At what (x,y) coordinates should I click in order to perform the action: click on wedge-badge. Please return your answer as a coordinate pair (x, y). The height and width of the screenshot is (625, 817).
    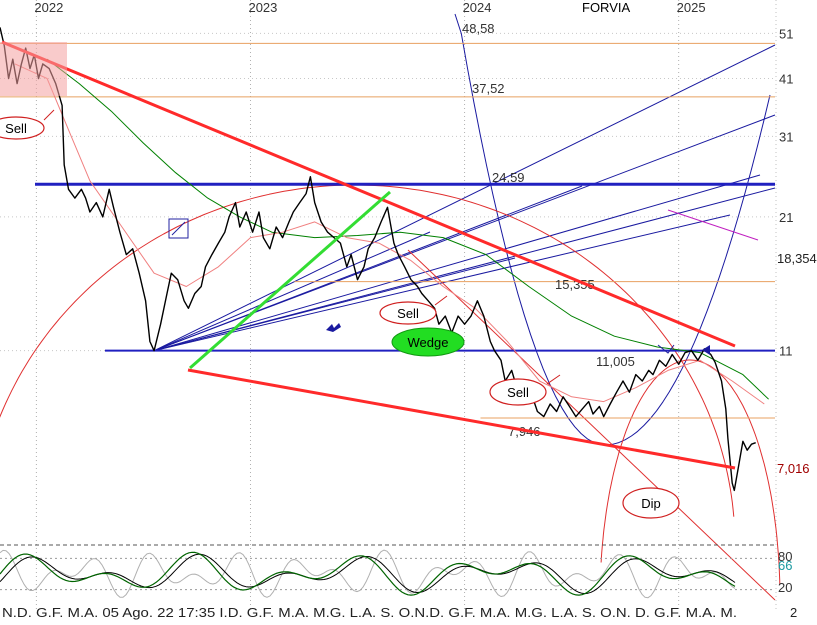
    Looking at the image, I should click on (428, 342).